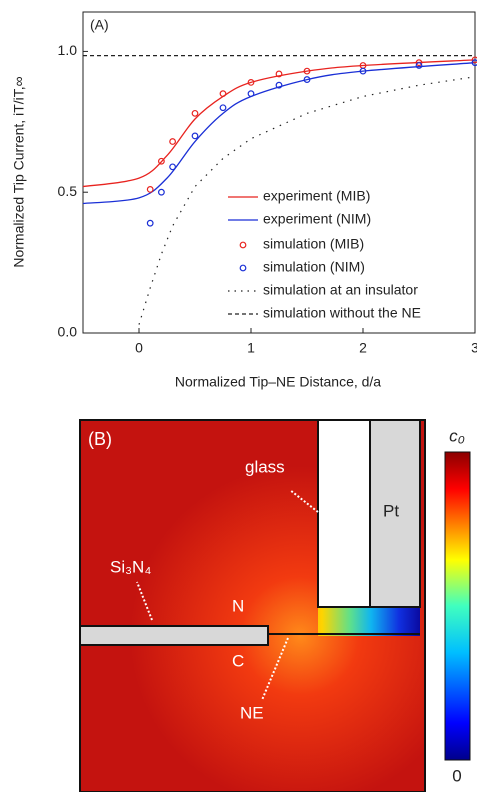 Image resolution: width=477 pixels, height=792 pixels. I want to click on legend-label: experiment (NIM), so click(317, 219).